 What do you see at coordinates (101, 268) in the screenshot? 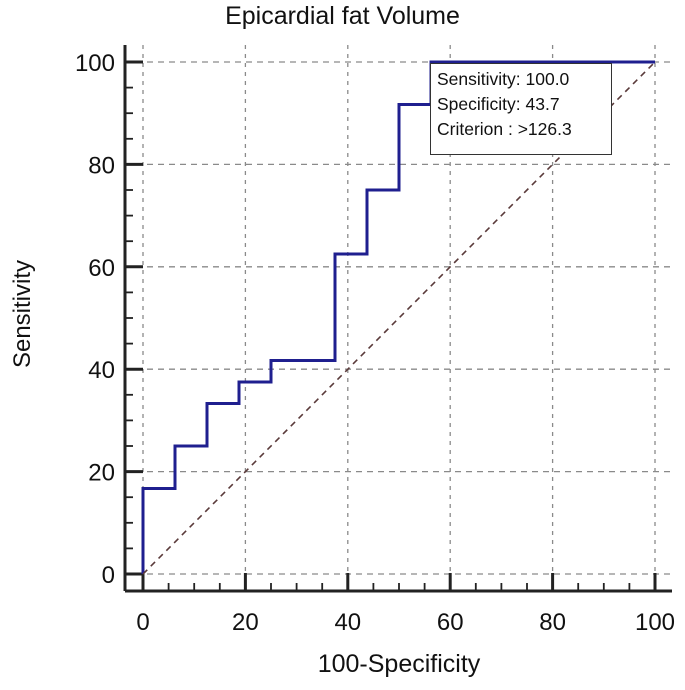
I see `y-tick-label: 60` at bounding box center [101, 268].